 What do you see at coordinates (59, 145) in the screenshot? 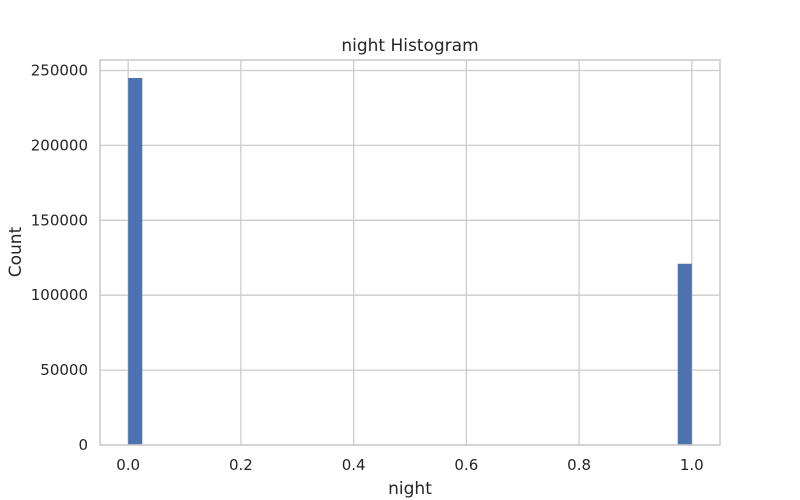
I see `y-tick-label: 200000` at bounding box center [59, 145].